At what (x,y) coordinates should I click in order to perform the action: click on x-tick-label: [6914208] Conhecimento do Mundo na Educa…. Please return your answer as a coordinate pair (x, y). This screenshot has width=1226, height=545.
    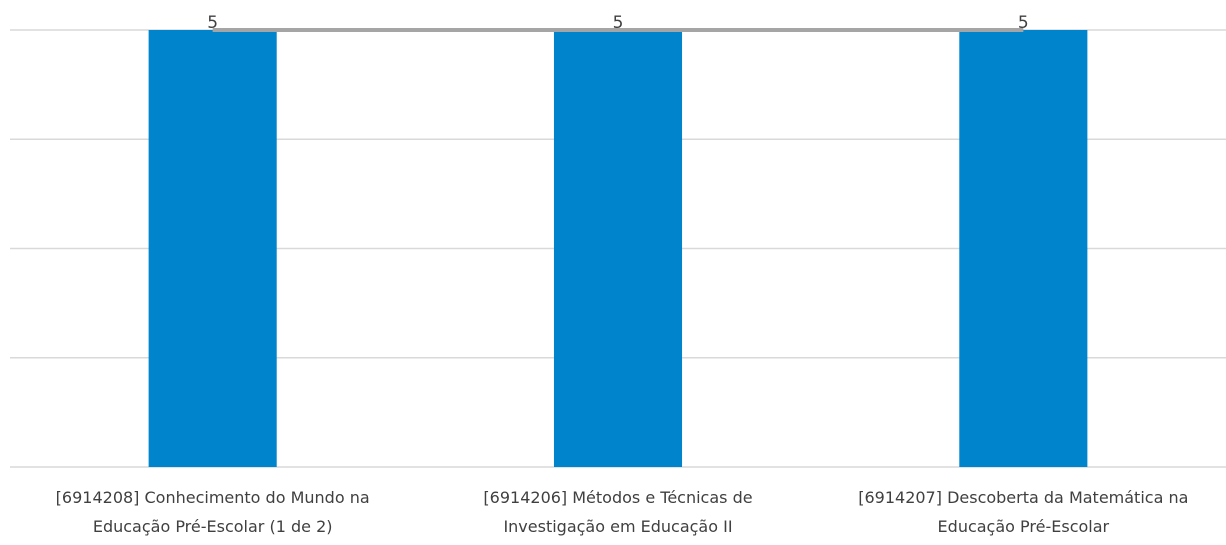
    Looking at the image, I should click on (212, 512).